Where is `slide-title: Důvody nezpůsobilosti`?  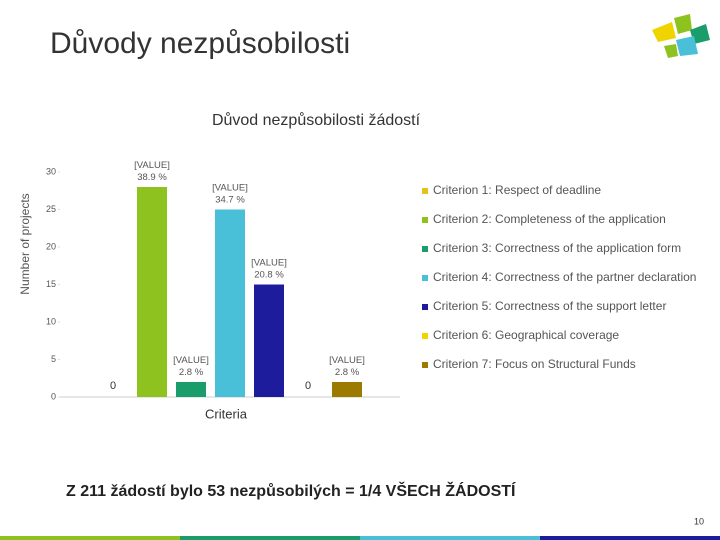 slide-title: Důvody nezpůsobilosti is located at coordinates (200, 43).